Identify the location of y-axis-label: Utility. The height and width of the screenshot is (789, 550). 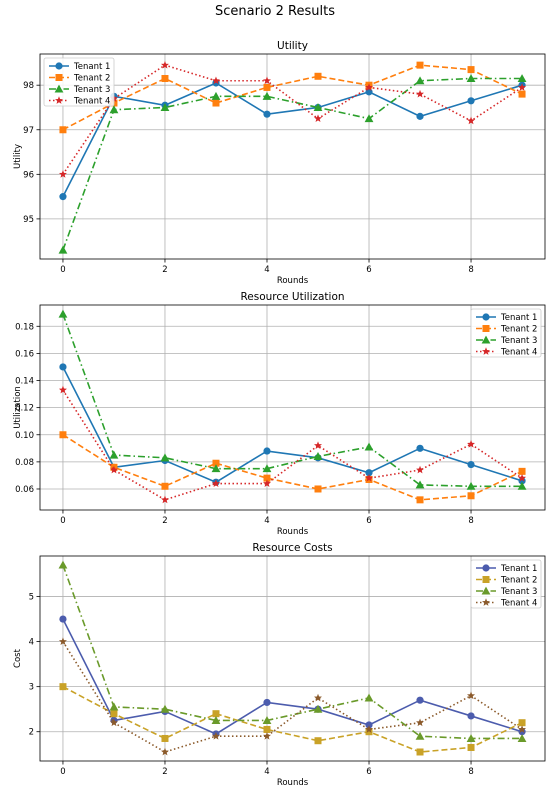
(18, 156).